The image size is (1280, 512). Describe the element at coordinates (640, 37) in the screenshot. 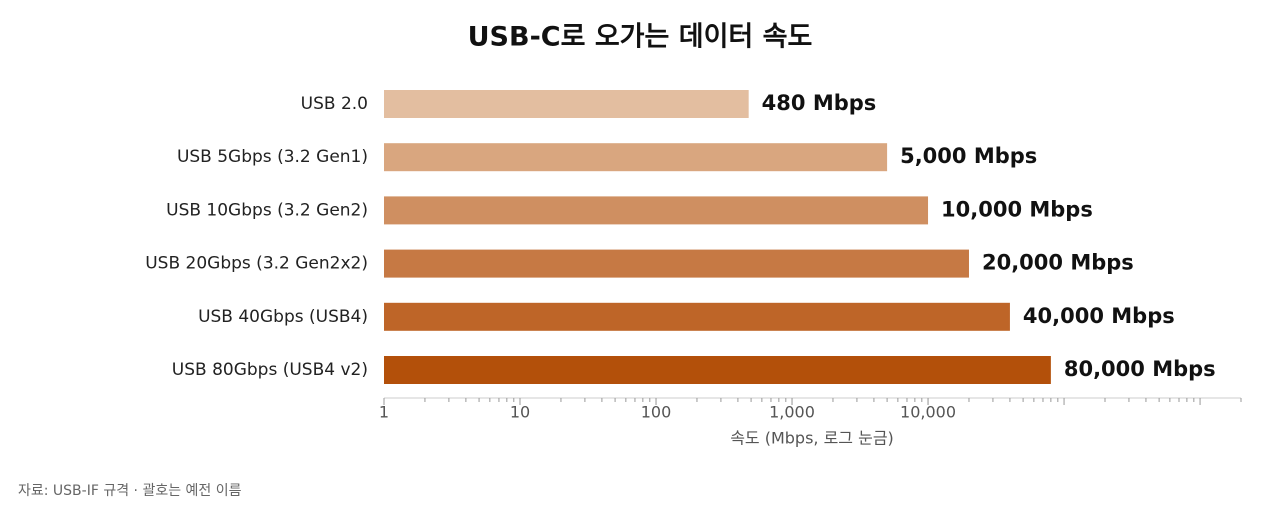

I see `chart-title: USB-C로 오가는 데이터 속도` at that location.